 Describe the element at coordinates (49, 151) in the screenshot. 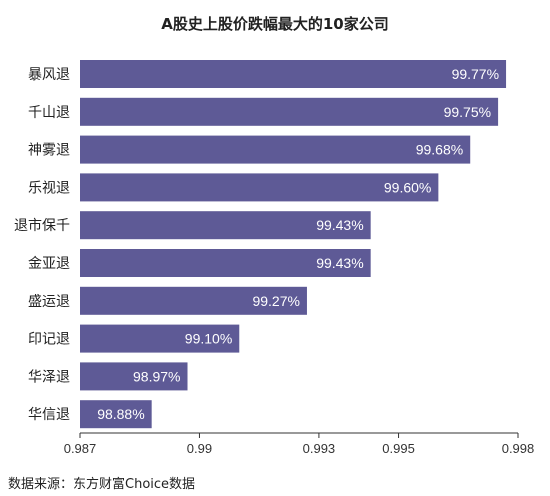

I see `category-label-2: 神雾退` at that location.